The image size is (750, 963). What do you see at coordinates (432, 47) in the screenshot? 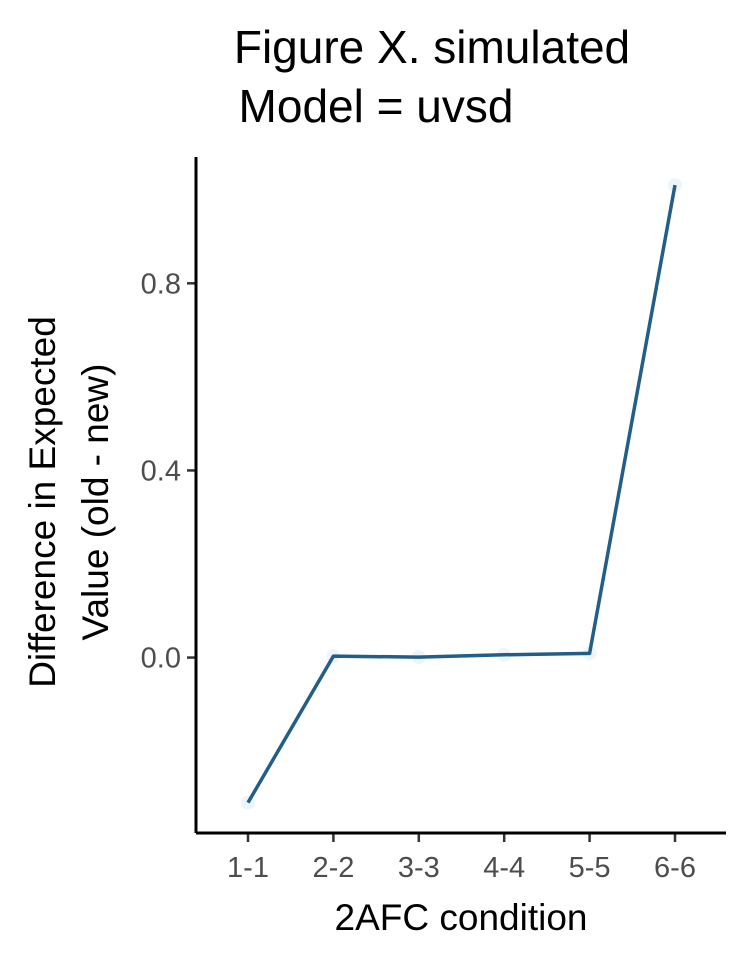
I see `chart-title-line-1: Figure X. simulated` at bounding box center [432, 47].